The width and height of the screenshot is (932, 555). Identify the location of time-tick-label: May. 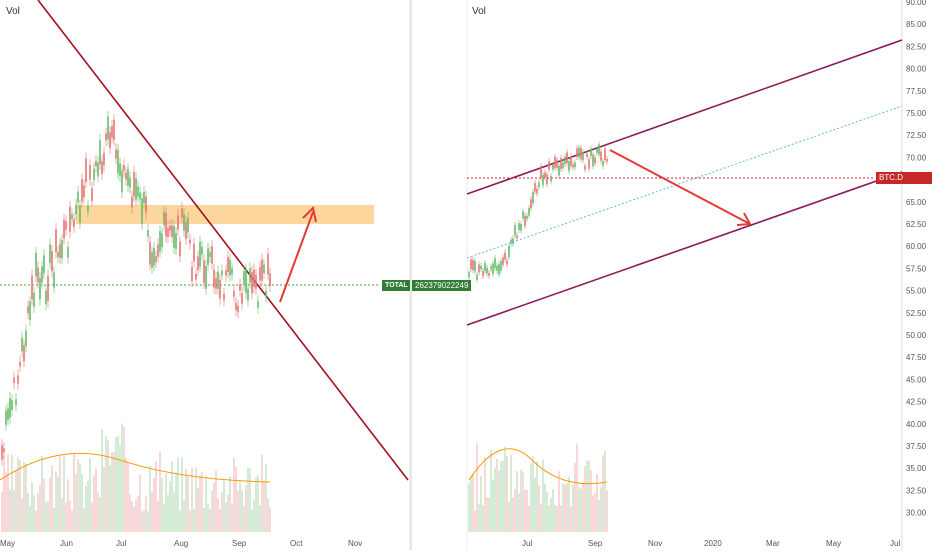
(7, 543).